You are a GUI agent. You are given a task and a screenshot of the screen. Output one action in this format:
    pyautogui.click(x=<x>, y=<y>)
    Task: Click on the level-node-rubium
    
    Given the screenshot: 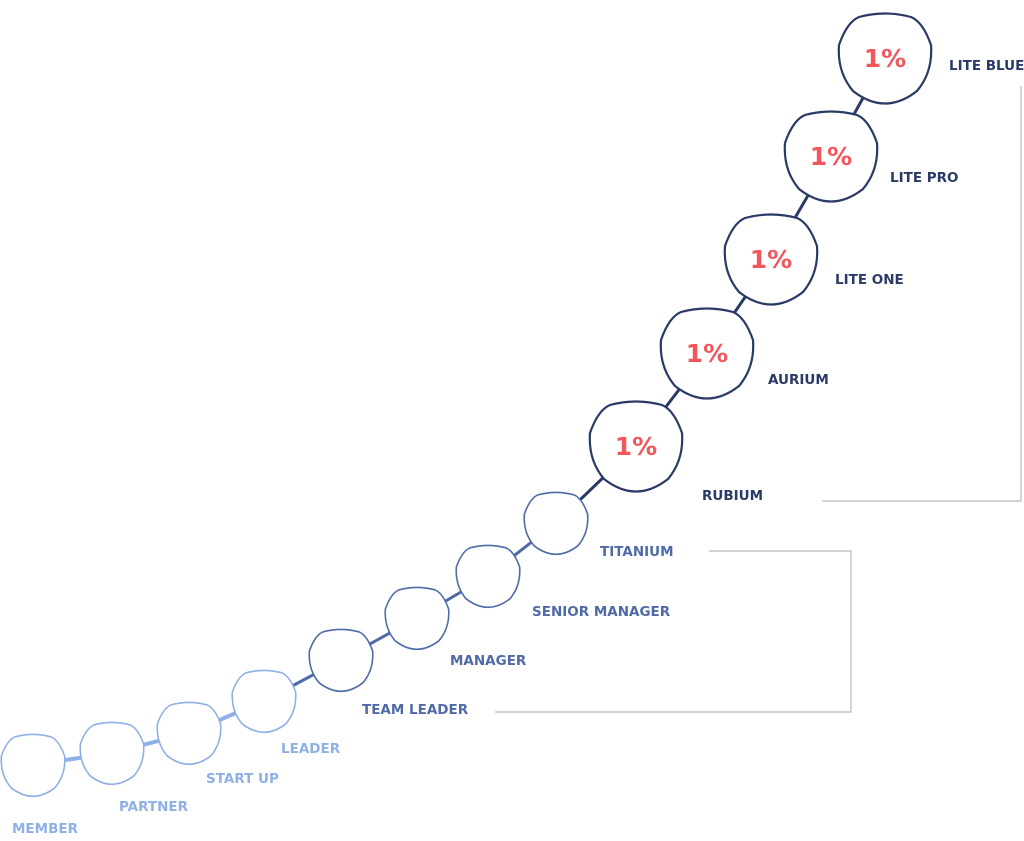 What is the action you would take?
    pyautogui.click(x=636, y=446)
    